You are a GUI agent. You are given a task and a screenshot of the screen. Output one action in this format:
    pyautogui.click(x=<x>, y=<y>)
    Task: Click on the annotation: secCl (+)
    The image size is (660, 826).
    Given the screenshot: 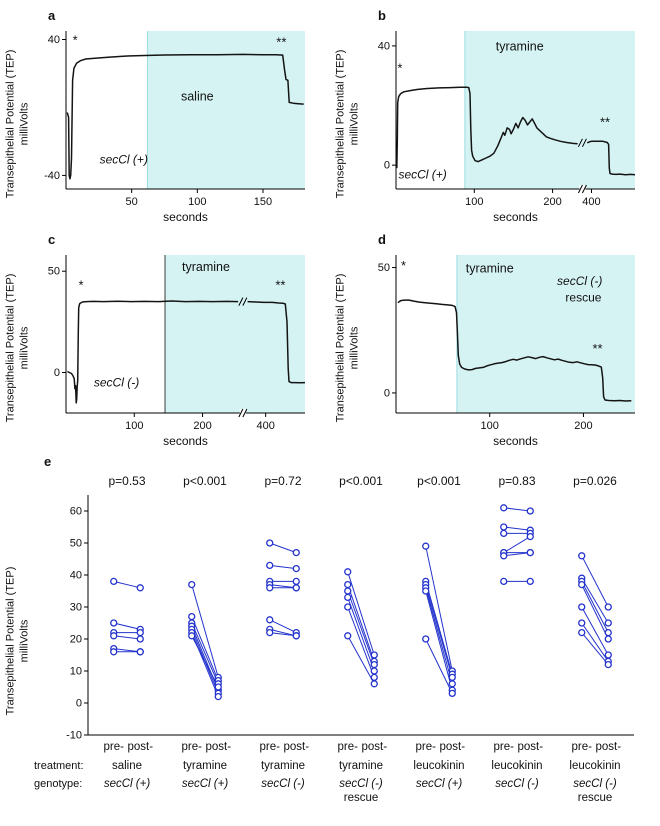 What is the action you would take?
    pyautogui.click(x=124, y=160)
    